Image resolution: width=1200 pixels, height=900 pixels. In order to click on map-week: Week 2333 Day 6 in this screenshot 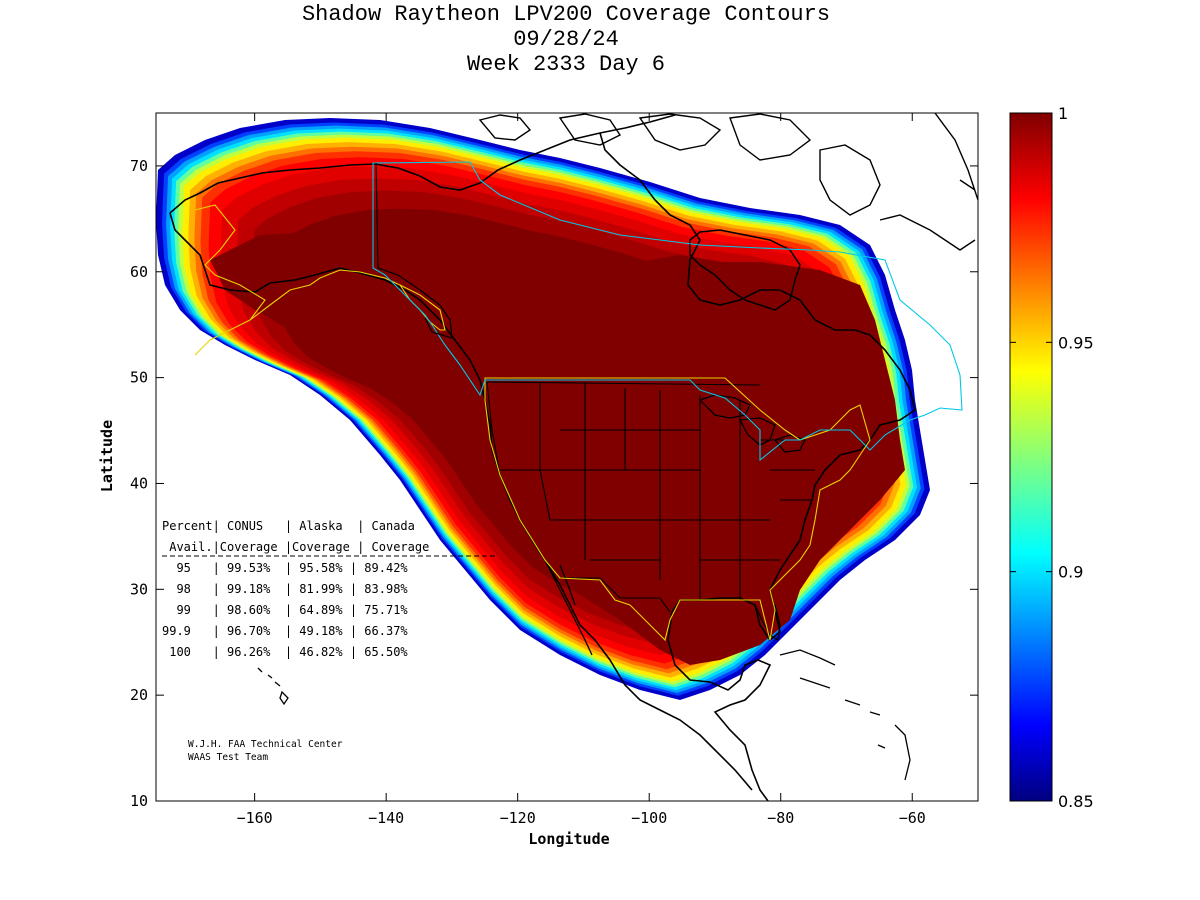, I will do `click(566, 64)`.